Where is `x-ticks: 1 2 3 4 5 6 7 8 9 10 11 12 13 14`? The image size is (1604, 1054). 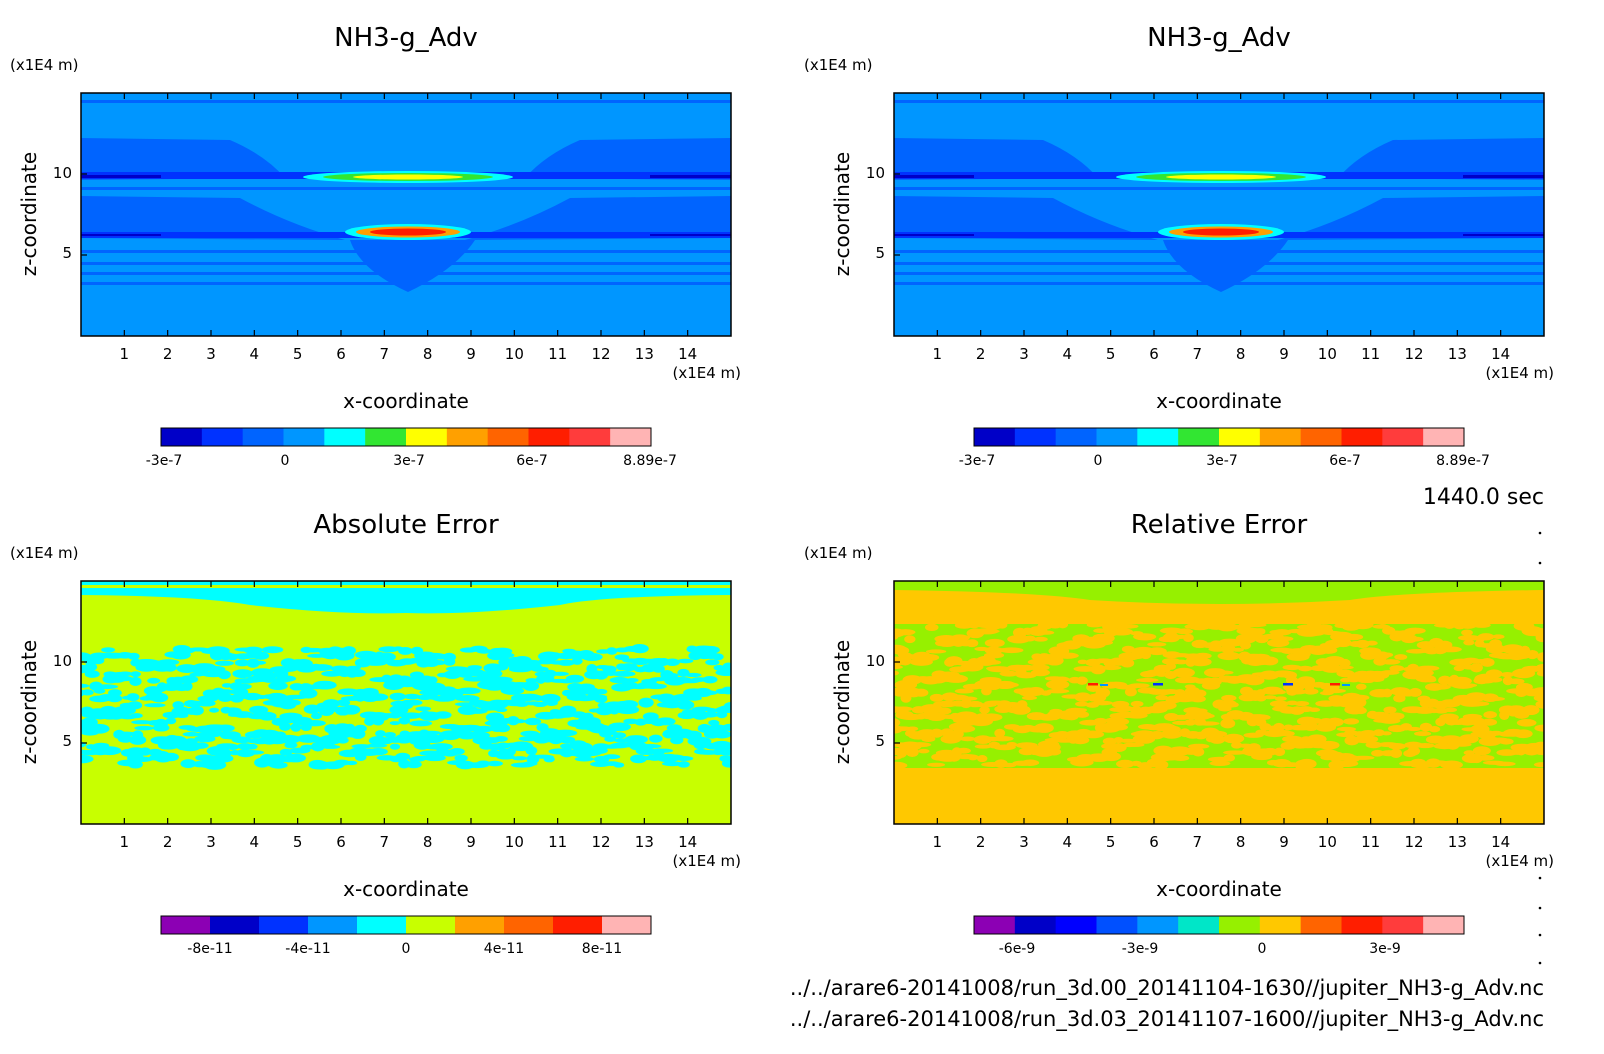
x-ticks: 1 2 3 4 5 6 7 8 9 10 11 12 13 14 is located at coordinates (1202, 228).